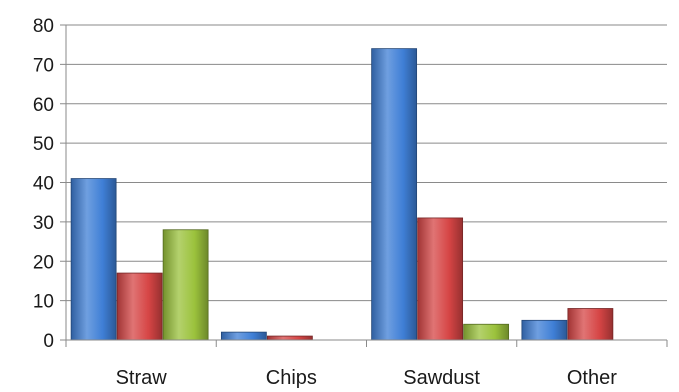 This screenshot has width=679, height=392. Describe the element at coordinates (43, 144) in the screenshot. I see `y-tick-label: 50` at that location.